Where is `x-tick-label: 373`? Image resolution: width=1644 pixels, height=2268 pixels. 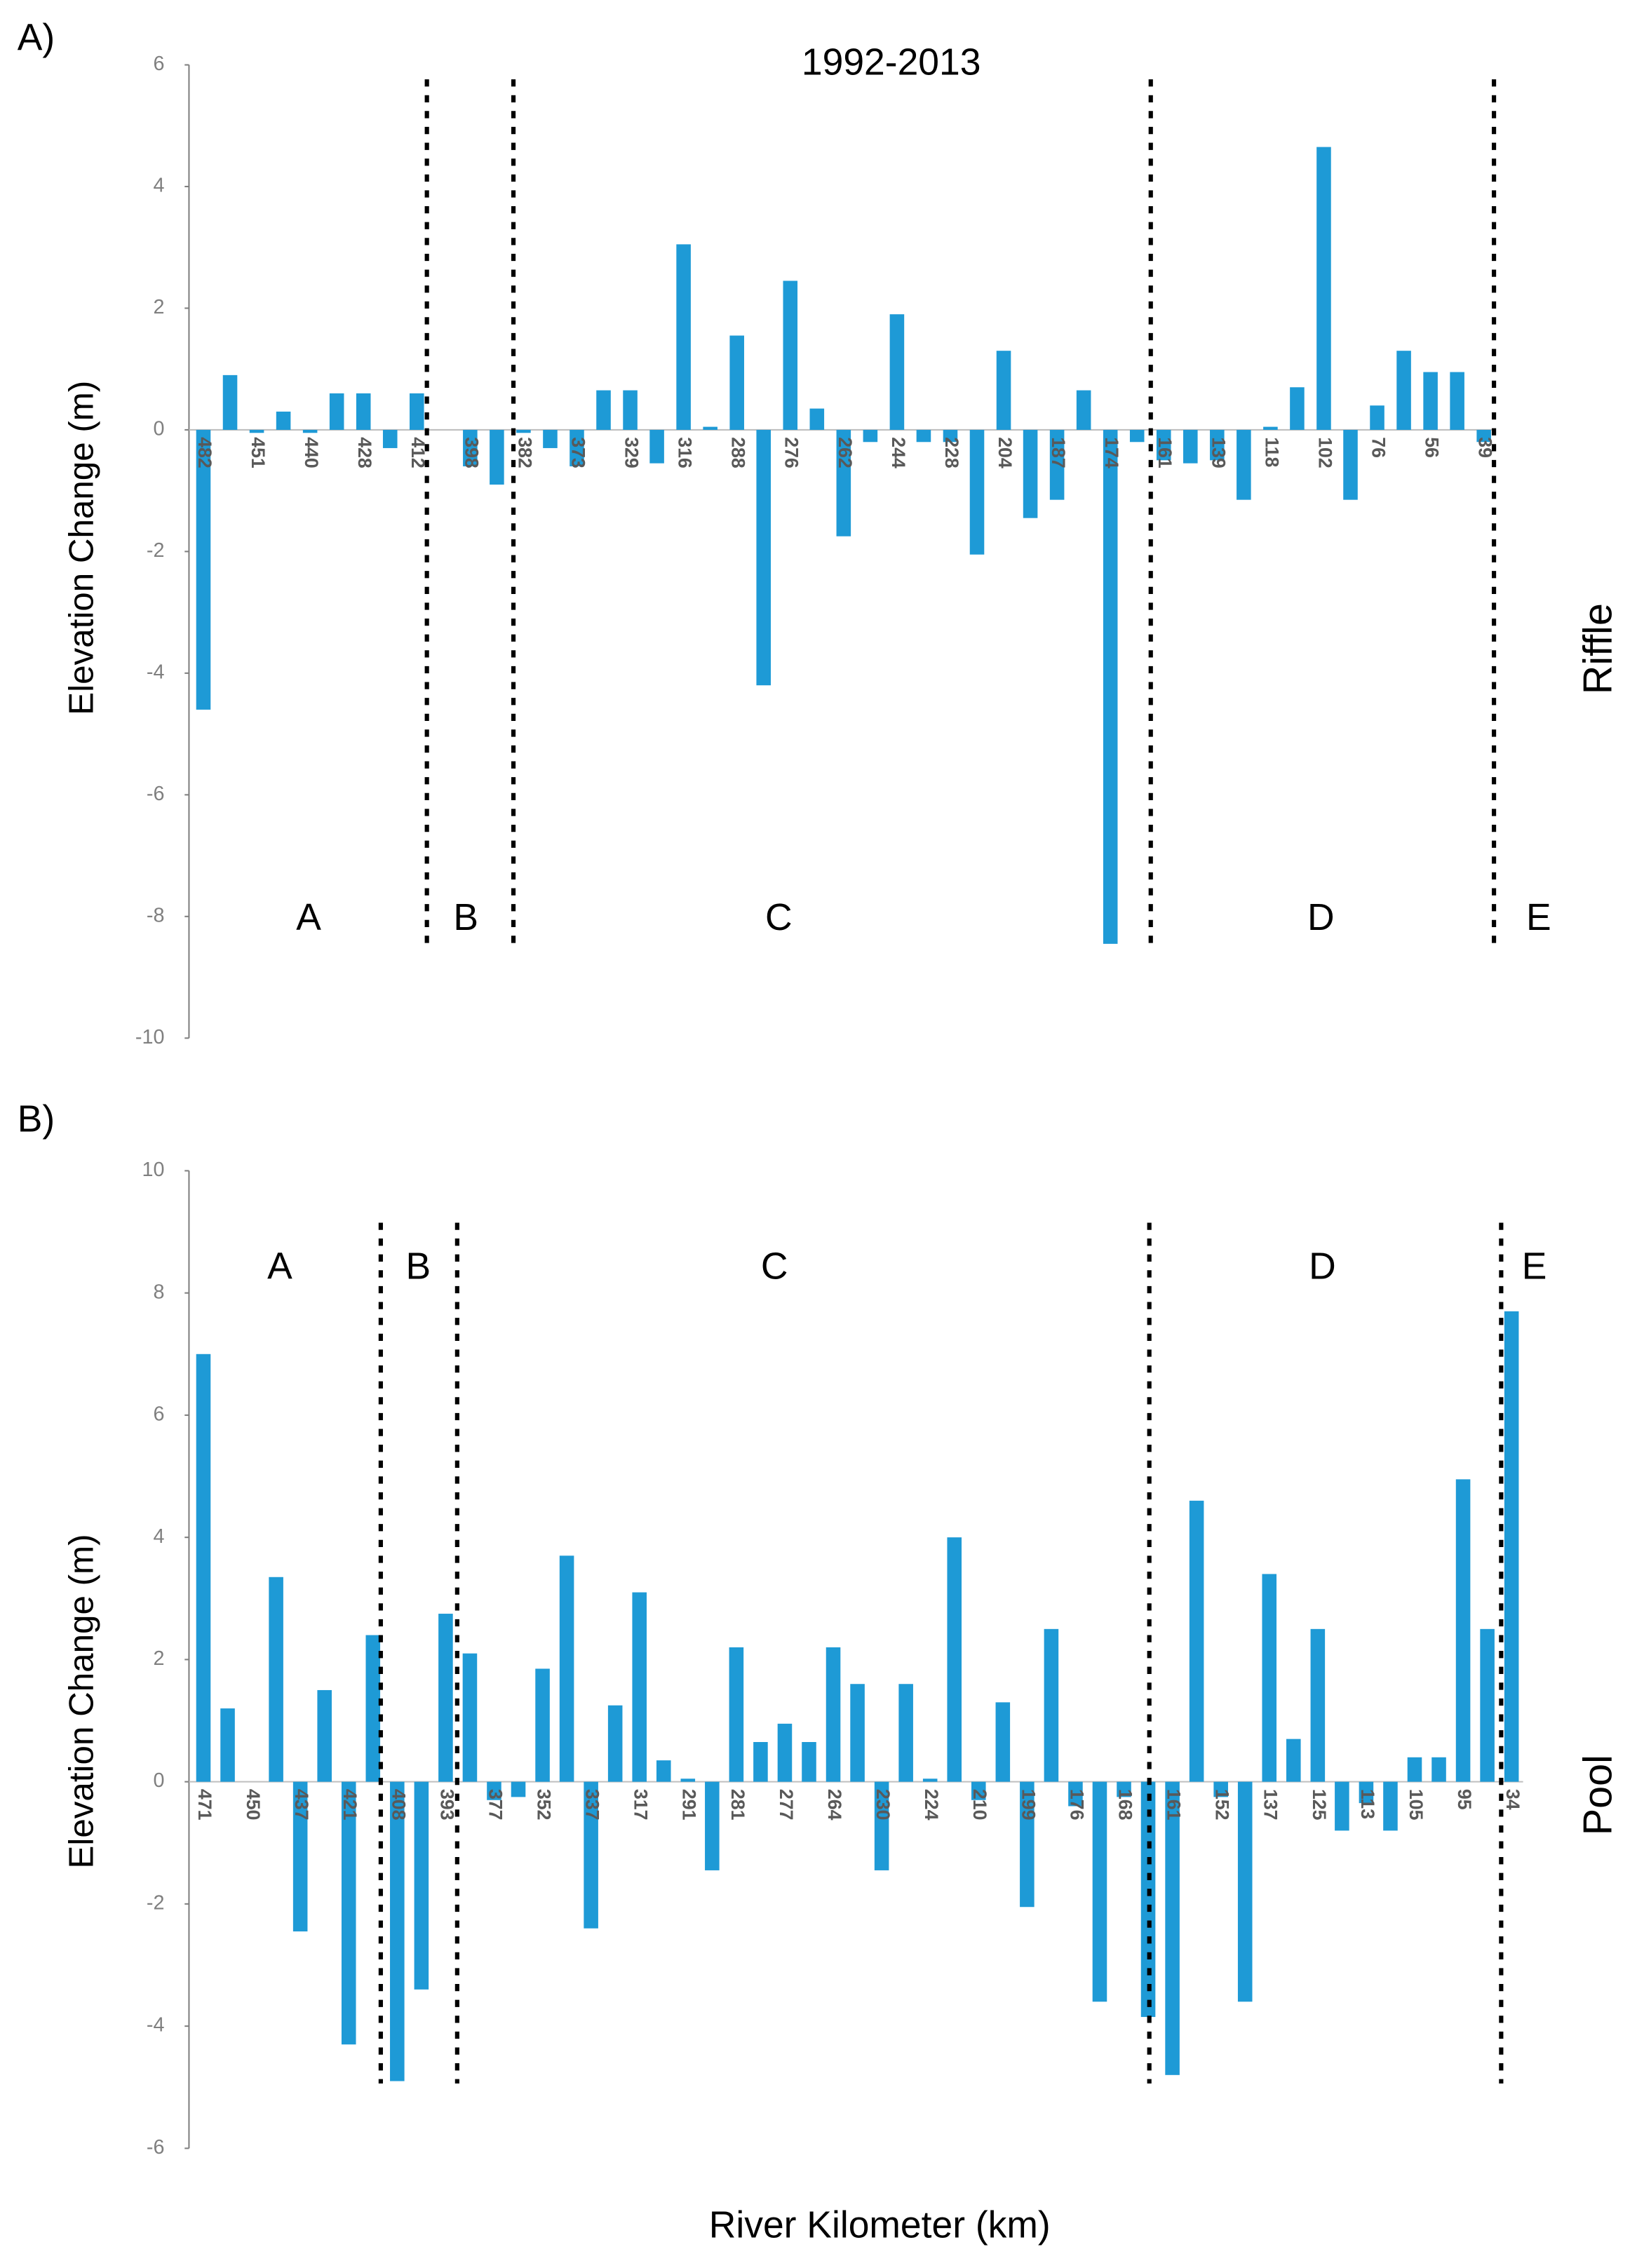 x-tick-label: 373 is located at coordinates (577, 452).